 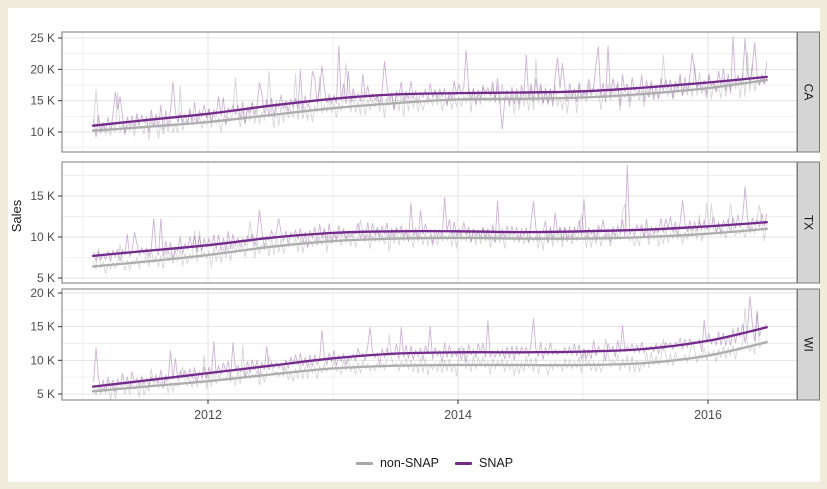 I want to click on facet-strip-label: WI, so click(x=809, y=344).